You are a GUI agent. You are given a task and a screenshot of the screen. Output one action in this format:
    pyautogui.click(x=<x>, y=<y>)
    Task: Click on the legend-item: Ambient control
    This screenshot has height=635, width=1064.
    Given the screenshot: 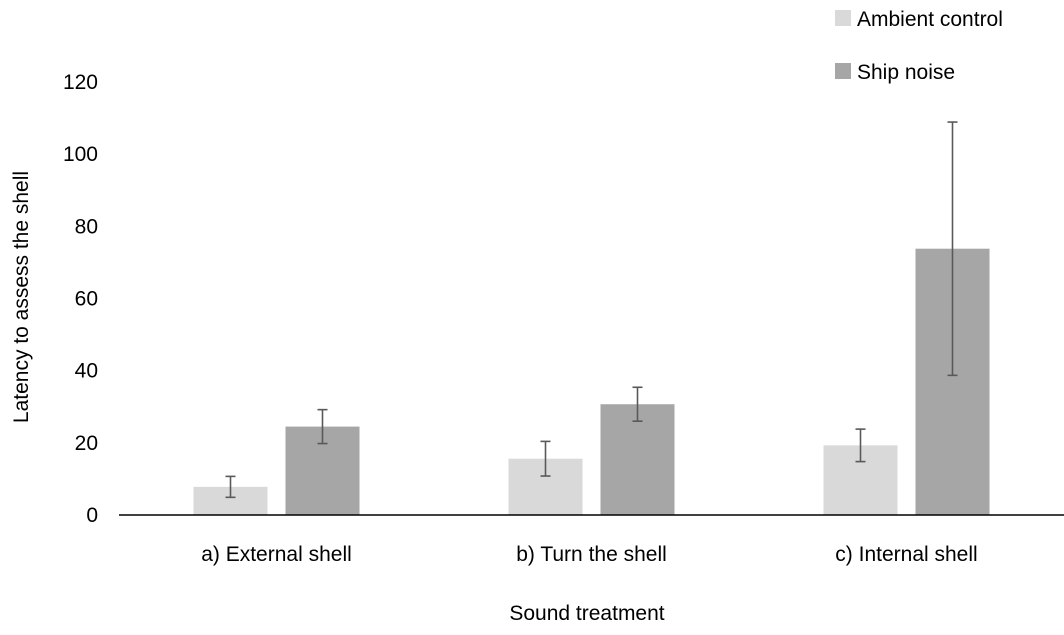 What is the action you would take?
    pyautogui.click(x=919, y=19)
    